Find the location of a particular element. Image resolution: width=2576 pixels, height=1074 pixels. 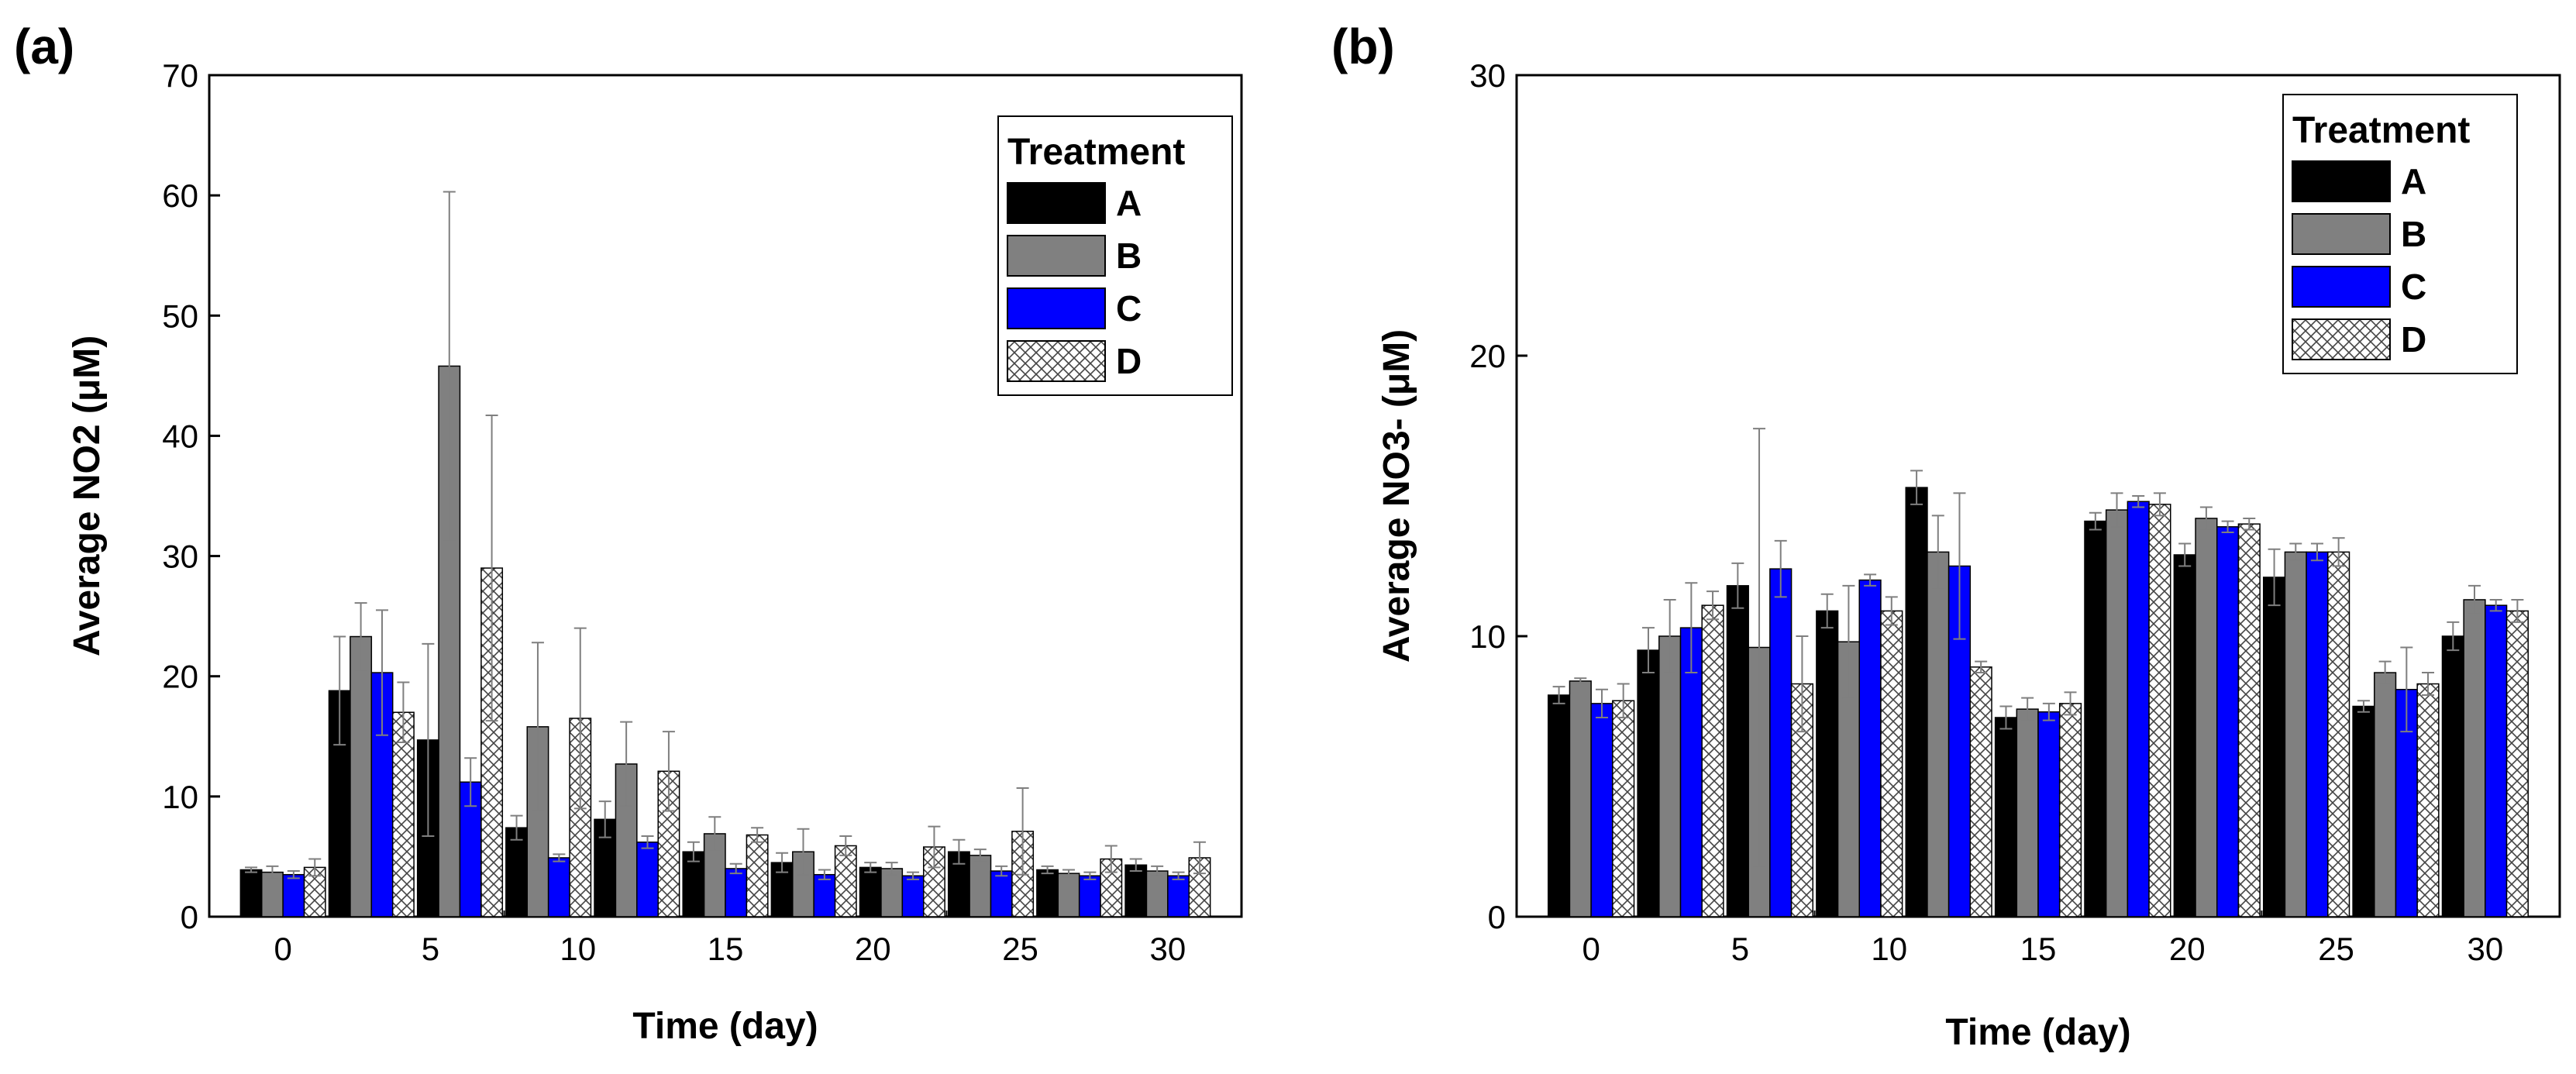

y-tick-label: 60 is located at coordinates (180, 195).